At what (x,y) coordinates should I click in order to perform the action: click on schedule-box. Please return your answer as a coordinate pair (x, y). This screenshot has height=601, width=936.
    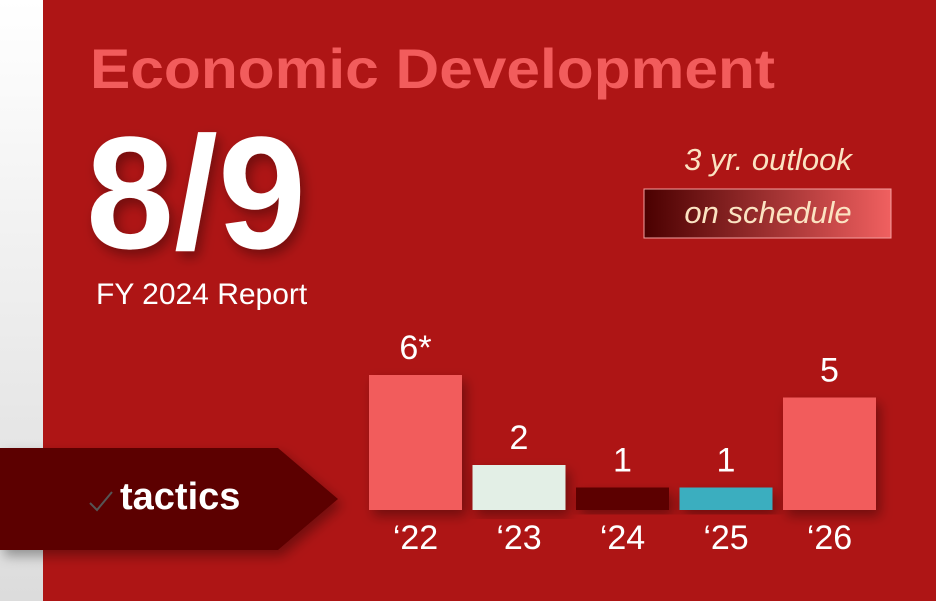
    Looking at the image, I should click on (767, 213).